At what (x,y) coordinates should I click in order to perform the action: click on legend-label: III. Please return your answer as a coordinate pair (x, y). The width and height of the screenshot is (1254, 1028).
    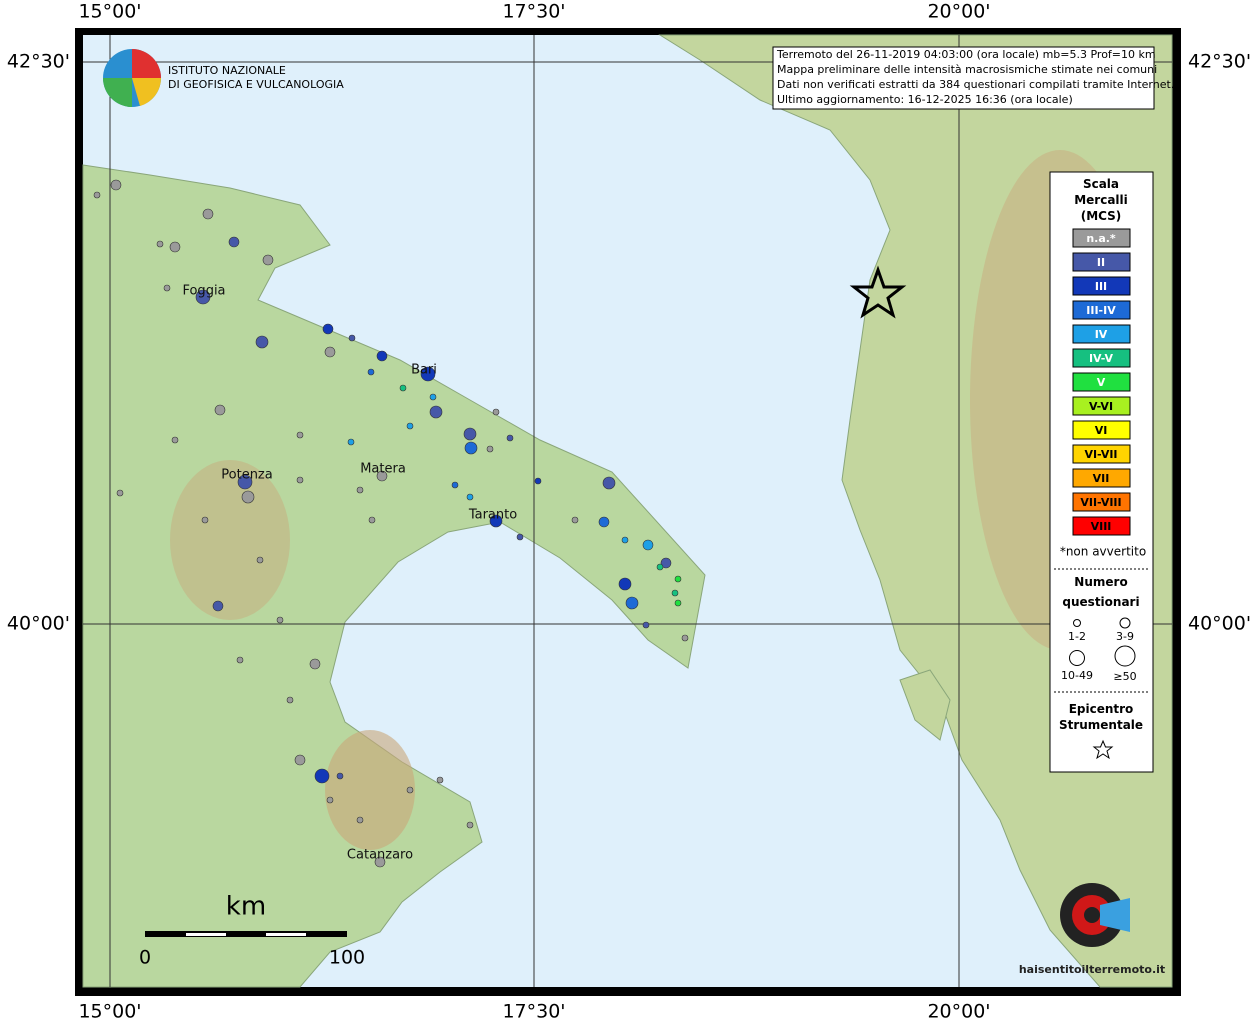
    Looking at the image, I should click on (1101, 286).